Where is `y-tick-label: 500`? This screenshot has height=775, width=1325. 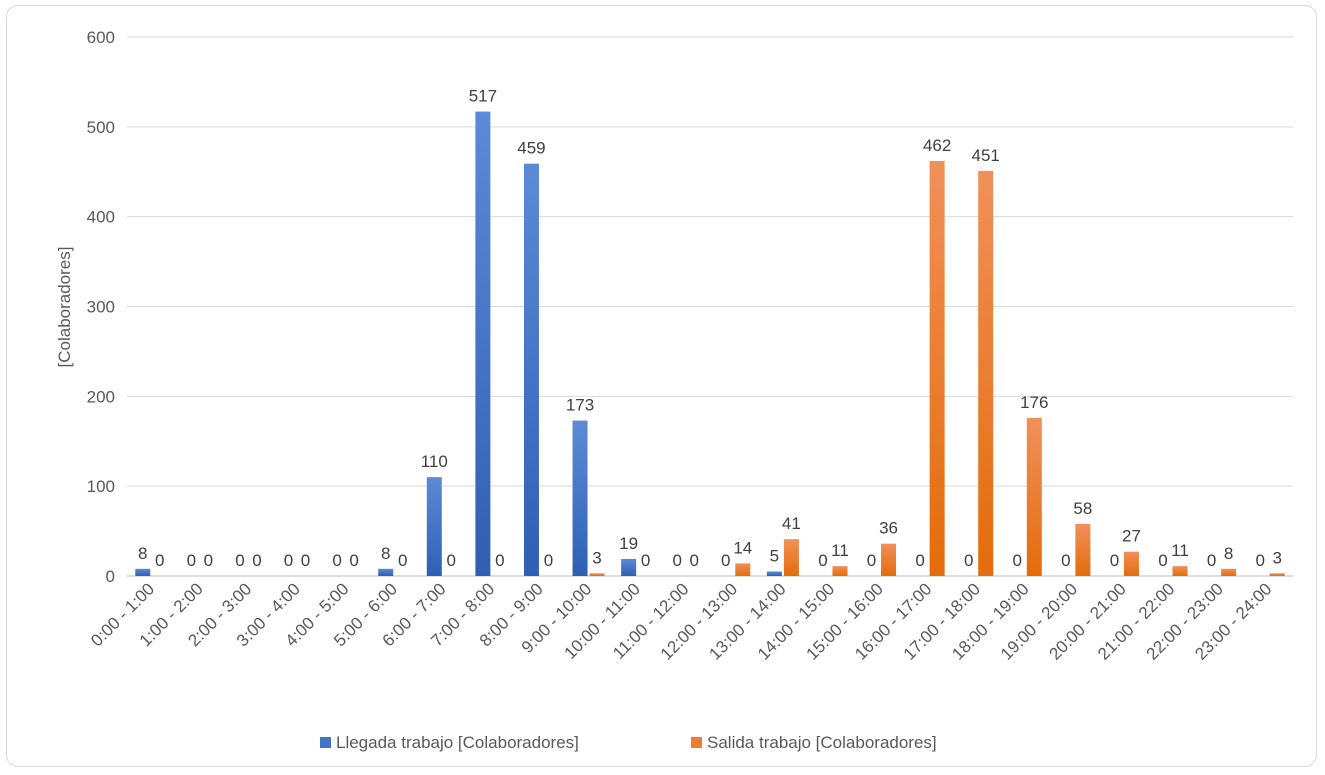 y-tick-label: 500 is located at coordinates (101, 127).